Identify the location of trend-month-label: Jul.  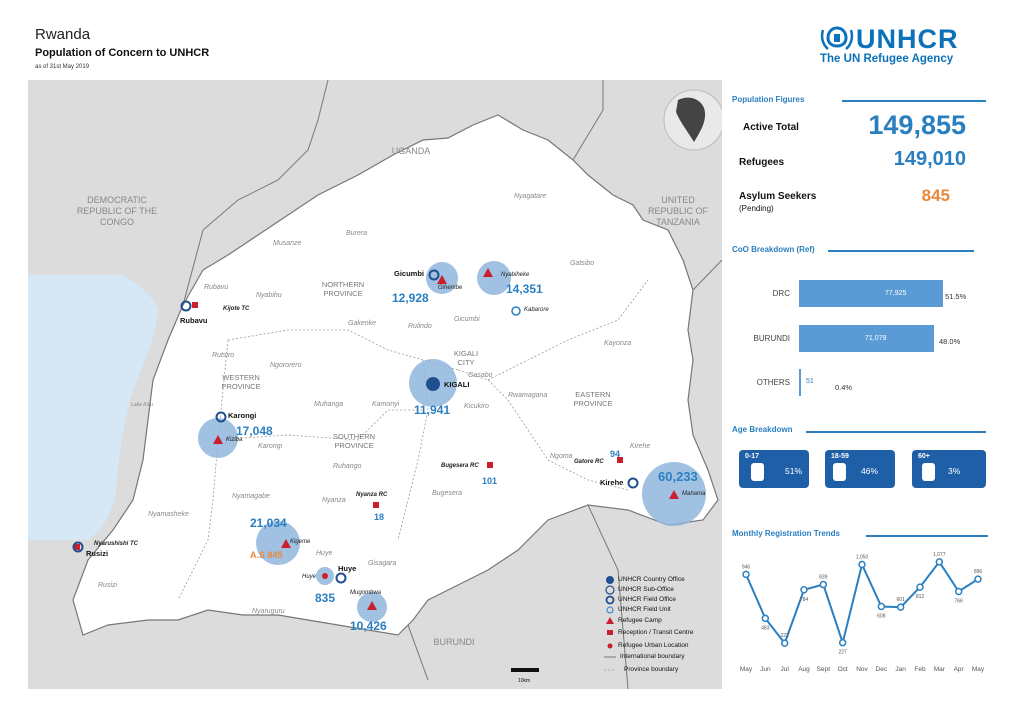
(785, 669).